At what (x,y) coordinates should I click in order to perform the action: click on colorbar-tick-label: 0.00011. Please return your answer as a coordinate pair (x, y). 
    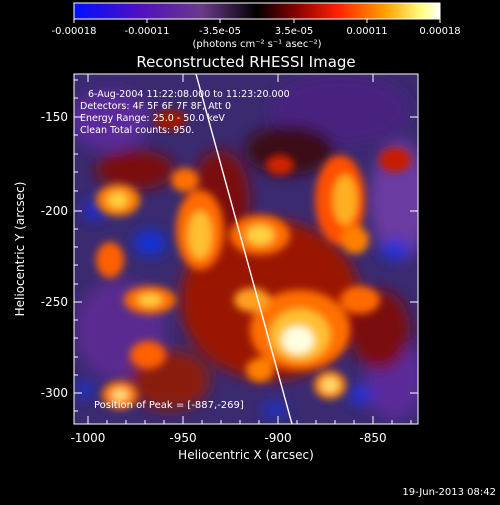
    Looking at the image, I should click on (366, 31).